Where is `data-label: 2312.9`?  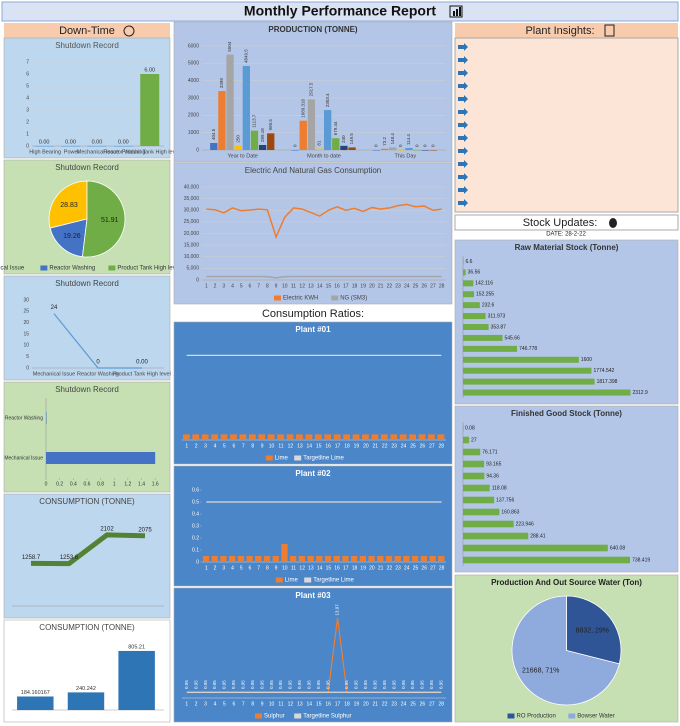
data-label: 2312.9 is located at coordinates (640, 393).